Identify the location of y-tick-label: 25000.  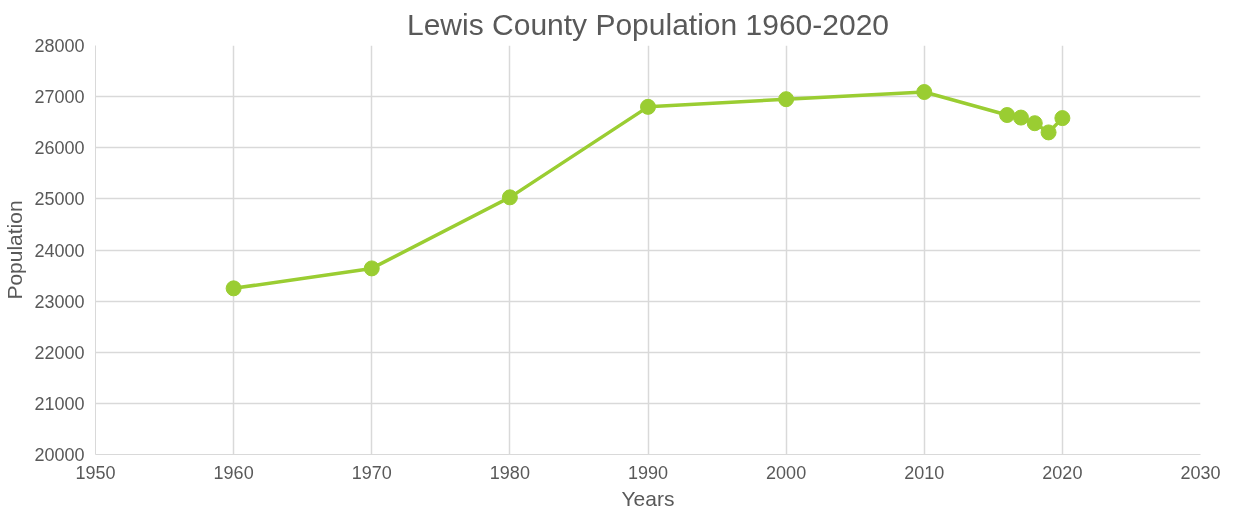
(59, 199).